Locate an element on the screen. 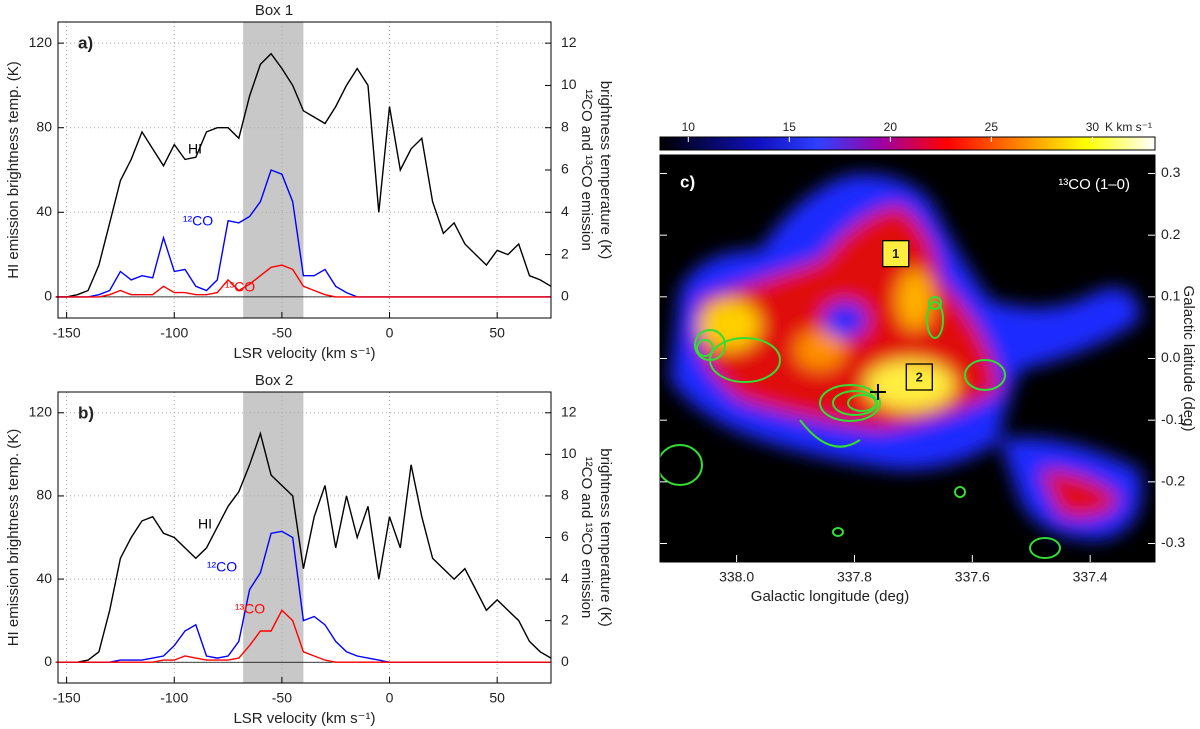  chart-title: Box 1 is located at coordinates (274, 10).